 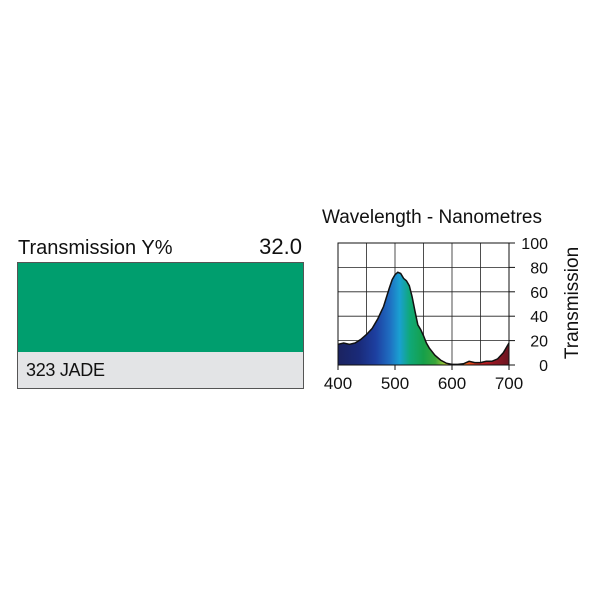 I want to click on y-tick-label: 100, so click(x=534, y=244).